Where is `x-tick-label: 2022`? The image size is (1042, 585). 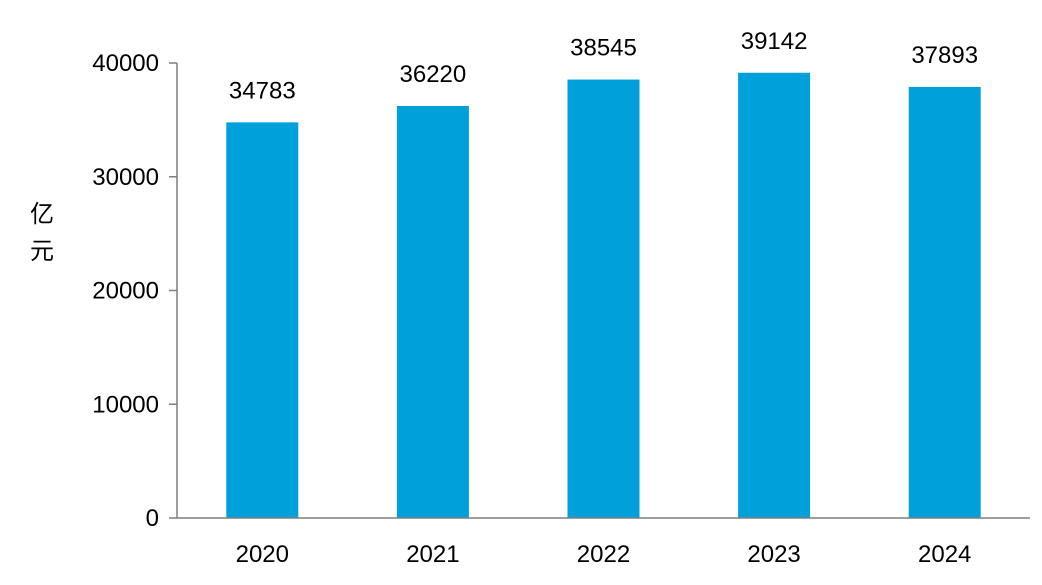 x-tick-label: 2022 is located at coordinates (603, 554).